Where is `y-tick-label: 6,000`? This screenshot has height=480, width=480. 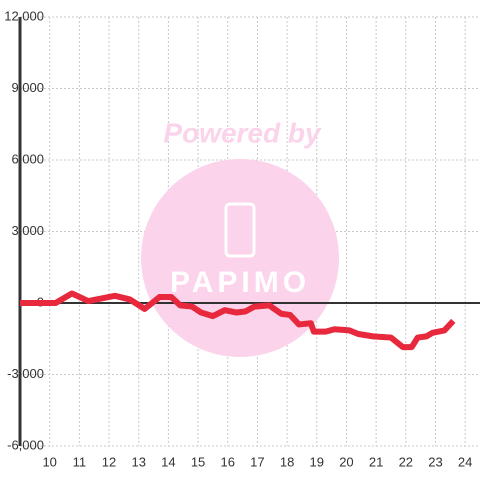
y-tick-label: 6,000 is located at coordinates (27, 158).